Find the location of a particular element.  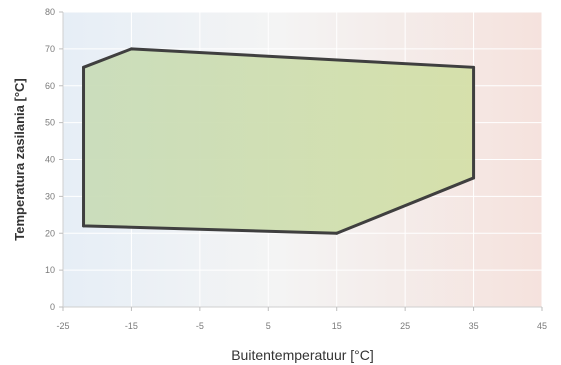

y-tick-label: 40 is located at coordinates (50, 160).